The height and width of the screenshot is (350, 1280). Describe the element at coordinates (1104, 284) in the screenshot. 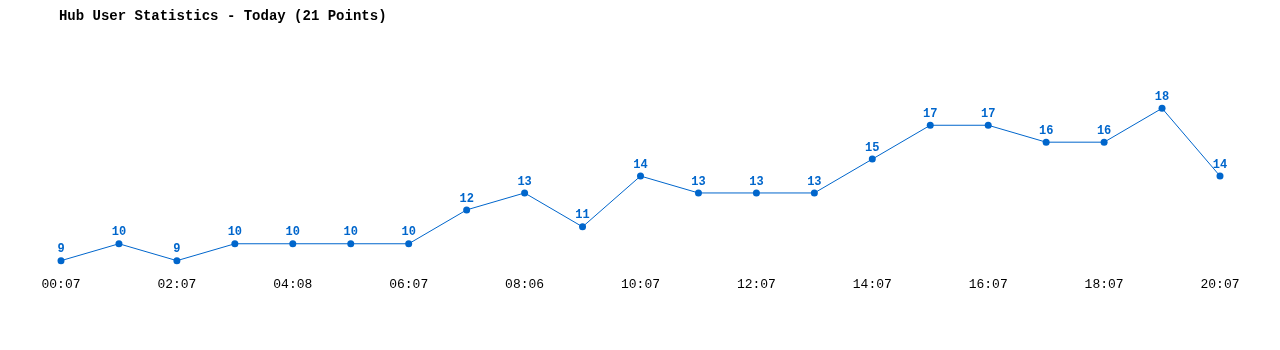

I see `x-tick-label: 18:07` at that location.